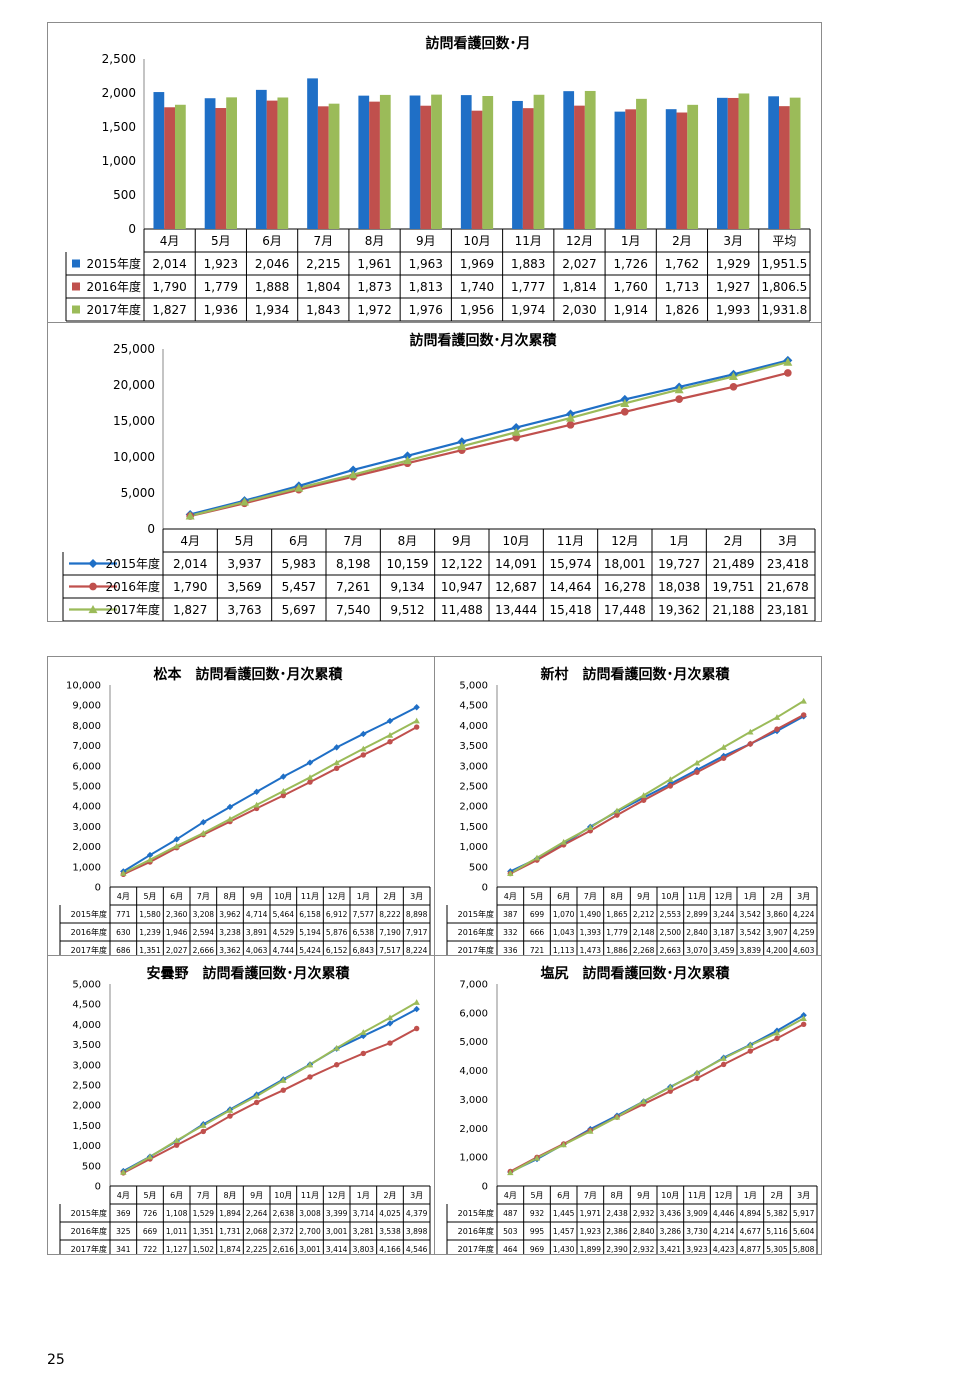 The image size is (980, 1386). What do you see at coordinates (804, 1249) in the screenshot?
I see `shiojiri-data-label: 5,808` at bounding box center [804, 1249].